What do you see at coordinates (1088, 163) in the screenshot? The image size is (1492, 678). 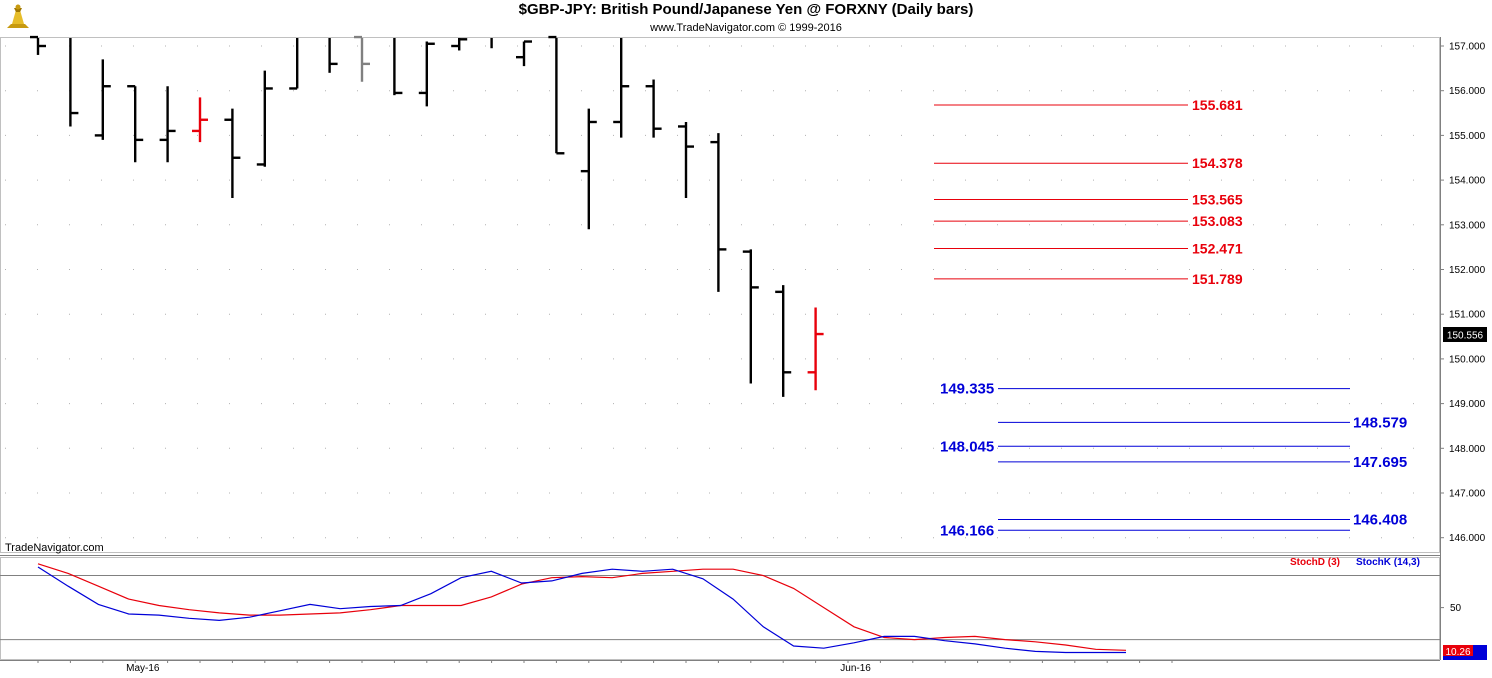 I see `resistance-level: 154.378` at bounding box center [1088, 163].